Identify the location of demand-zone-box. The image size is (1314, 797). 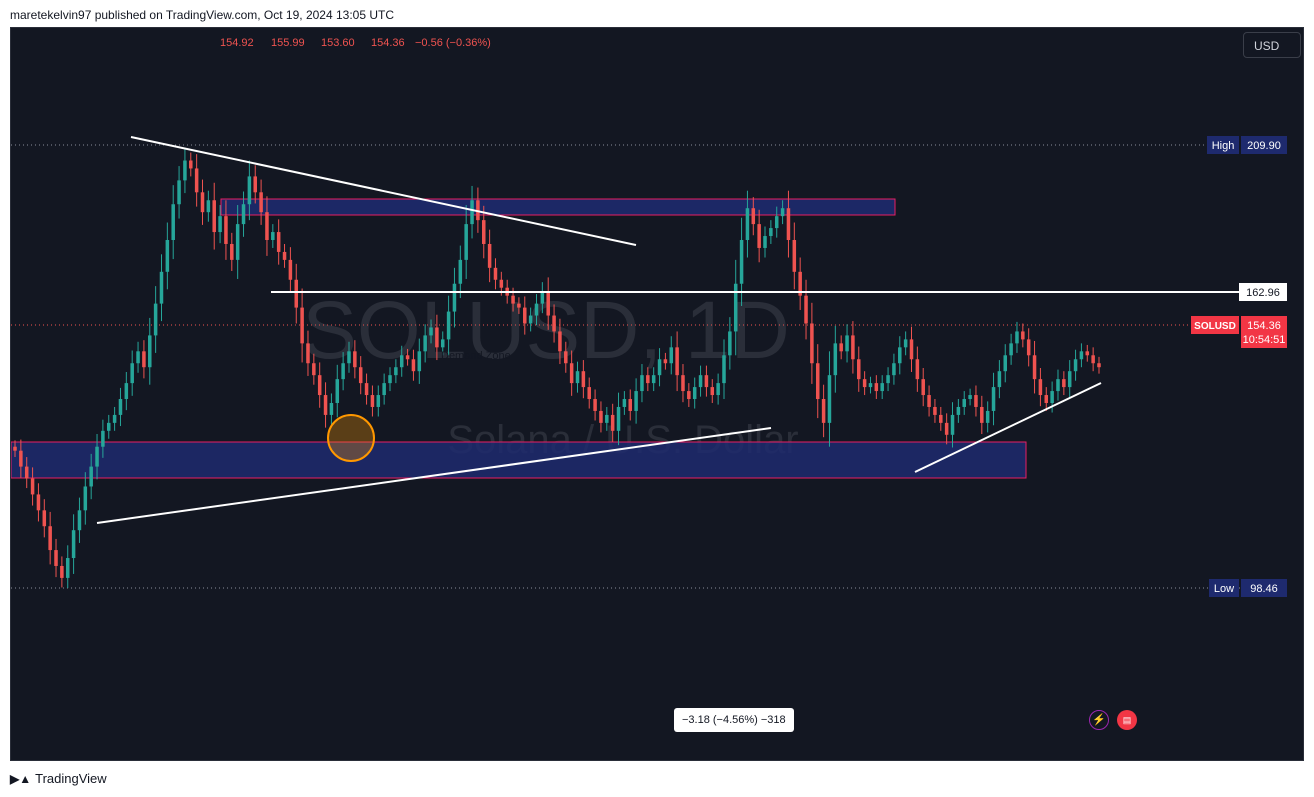
(519, 460).